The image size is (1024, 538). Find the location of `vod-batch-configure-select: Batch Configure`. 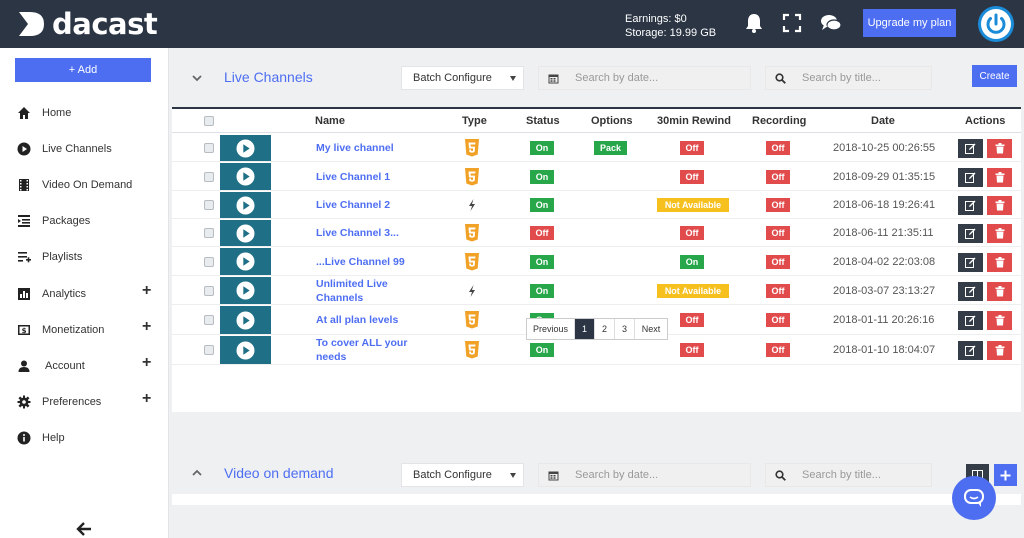

vod-batch-configure-select: Batch Configure is located at coordinates (462, 475).